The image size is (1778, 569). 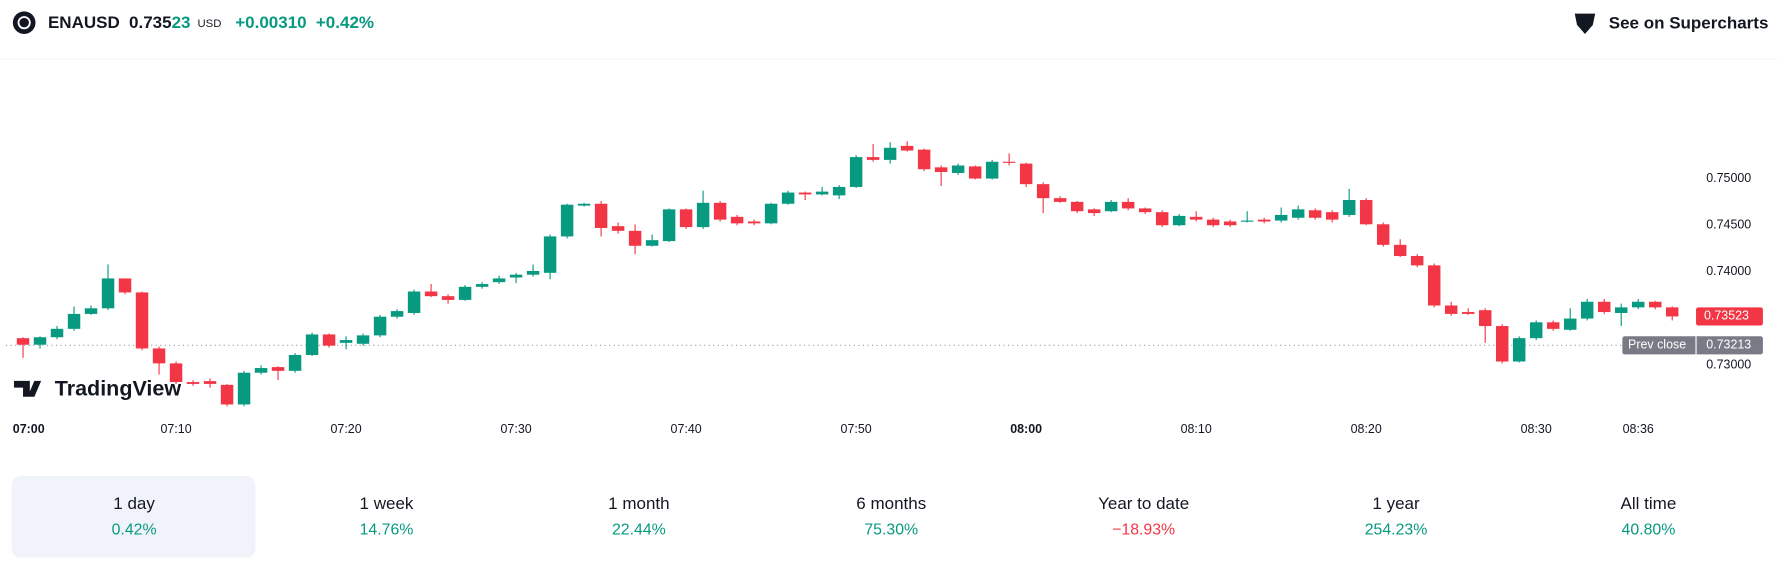 What do you see at coordinates (1657, 345) in the screenshot?
I see `prev-close-name: Prev close` at bounding box center [1657, 345].